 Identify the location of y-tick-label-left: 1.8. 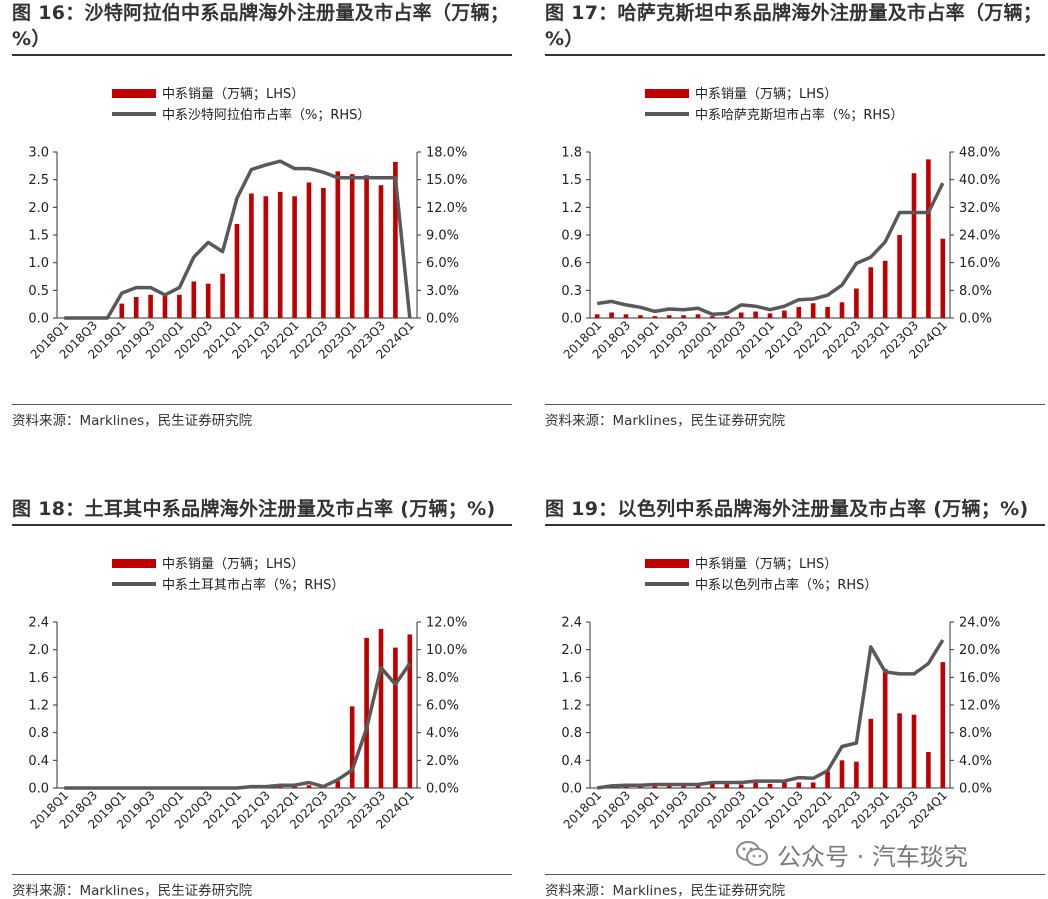
(571, 153).